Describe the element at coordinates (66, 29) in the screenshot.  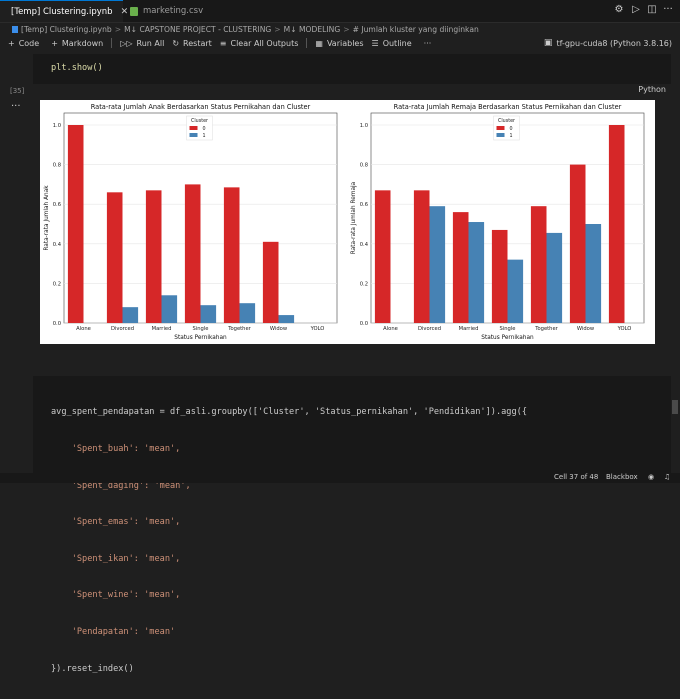
I see `breadcrumb-file: [Temp] Clustering.ipynb` at that location.